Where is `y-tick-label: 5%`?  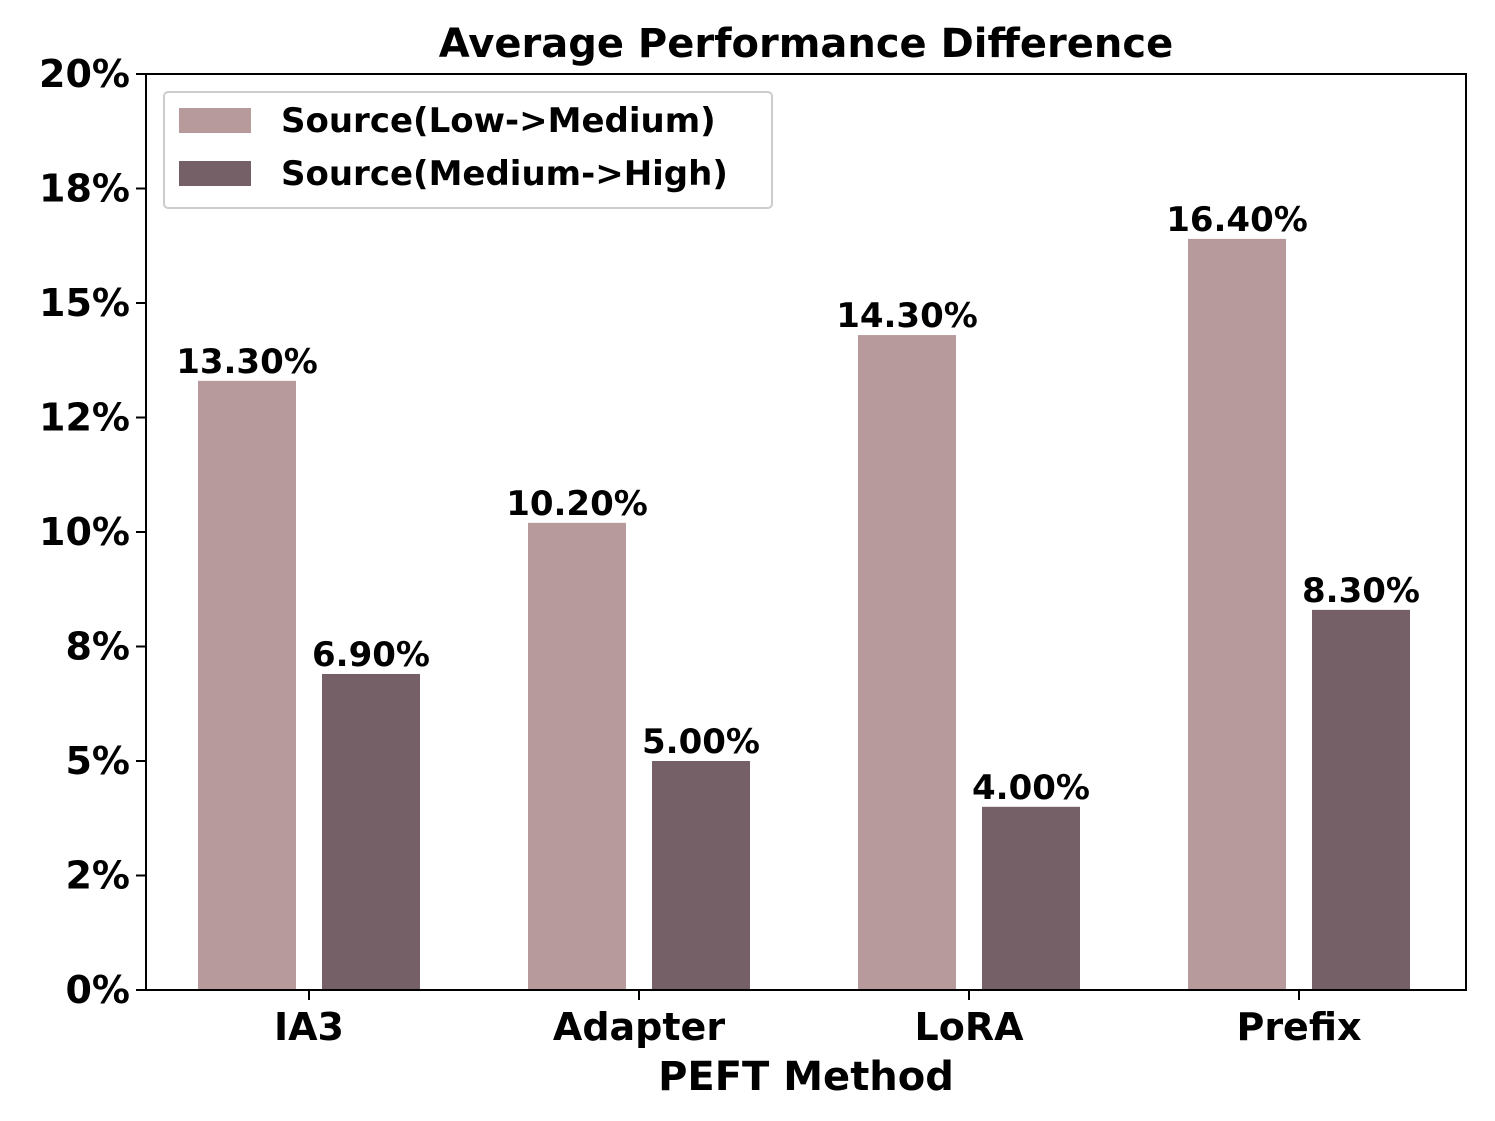
y-tick-label: 5% is located at coordinates (97, 761).